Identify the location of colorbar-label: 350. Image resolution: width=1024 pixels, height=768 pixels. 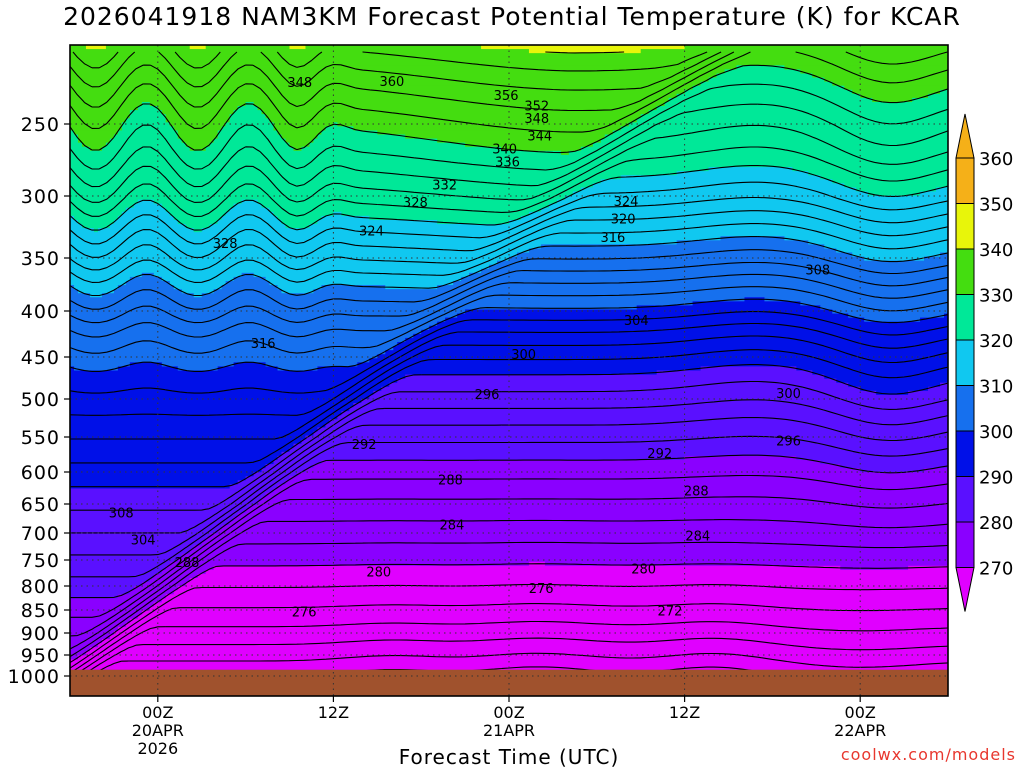
(996, 205).